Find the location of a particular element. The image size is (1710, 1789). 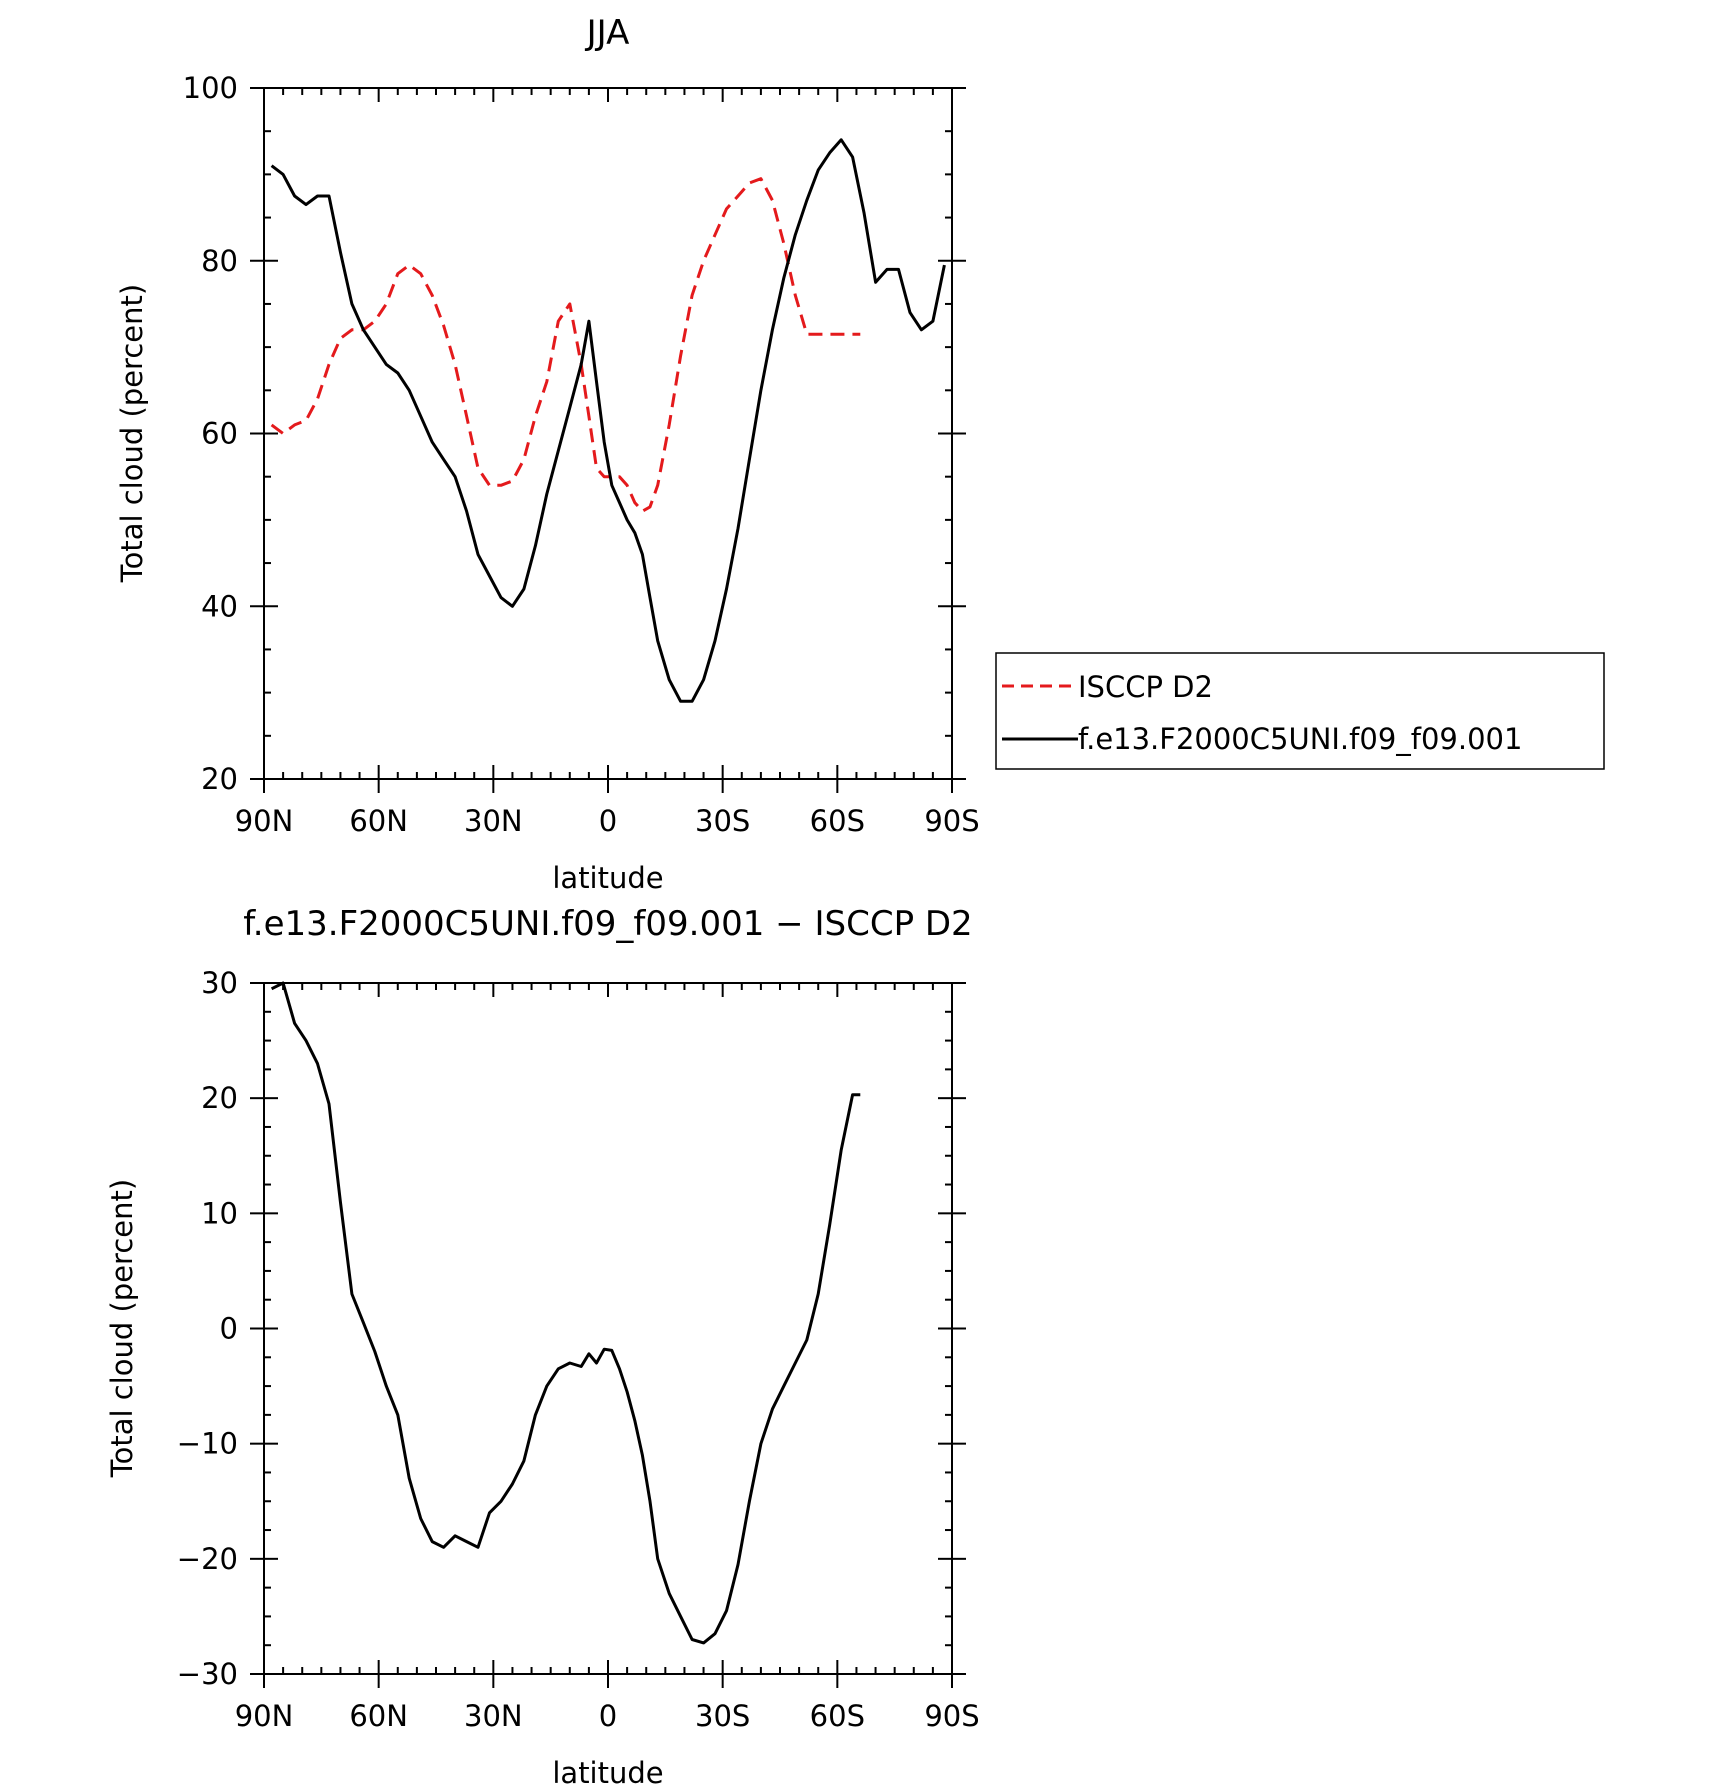

bottom-y-tick-label: −30 is located at coordinates (207, 1674).